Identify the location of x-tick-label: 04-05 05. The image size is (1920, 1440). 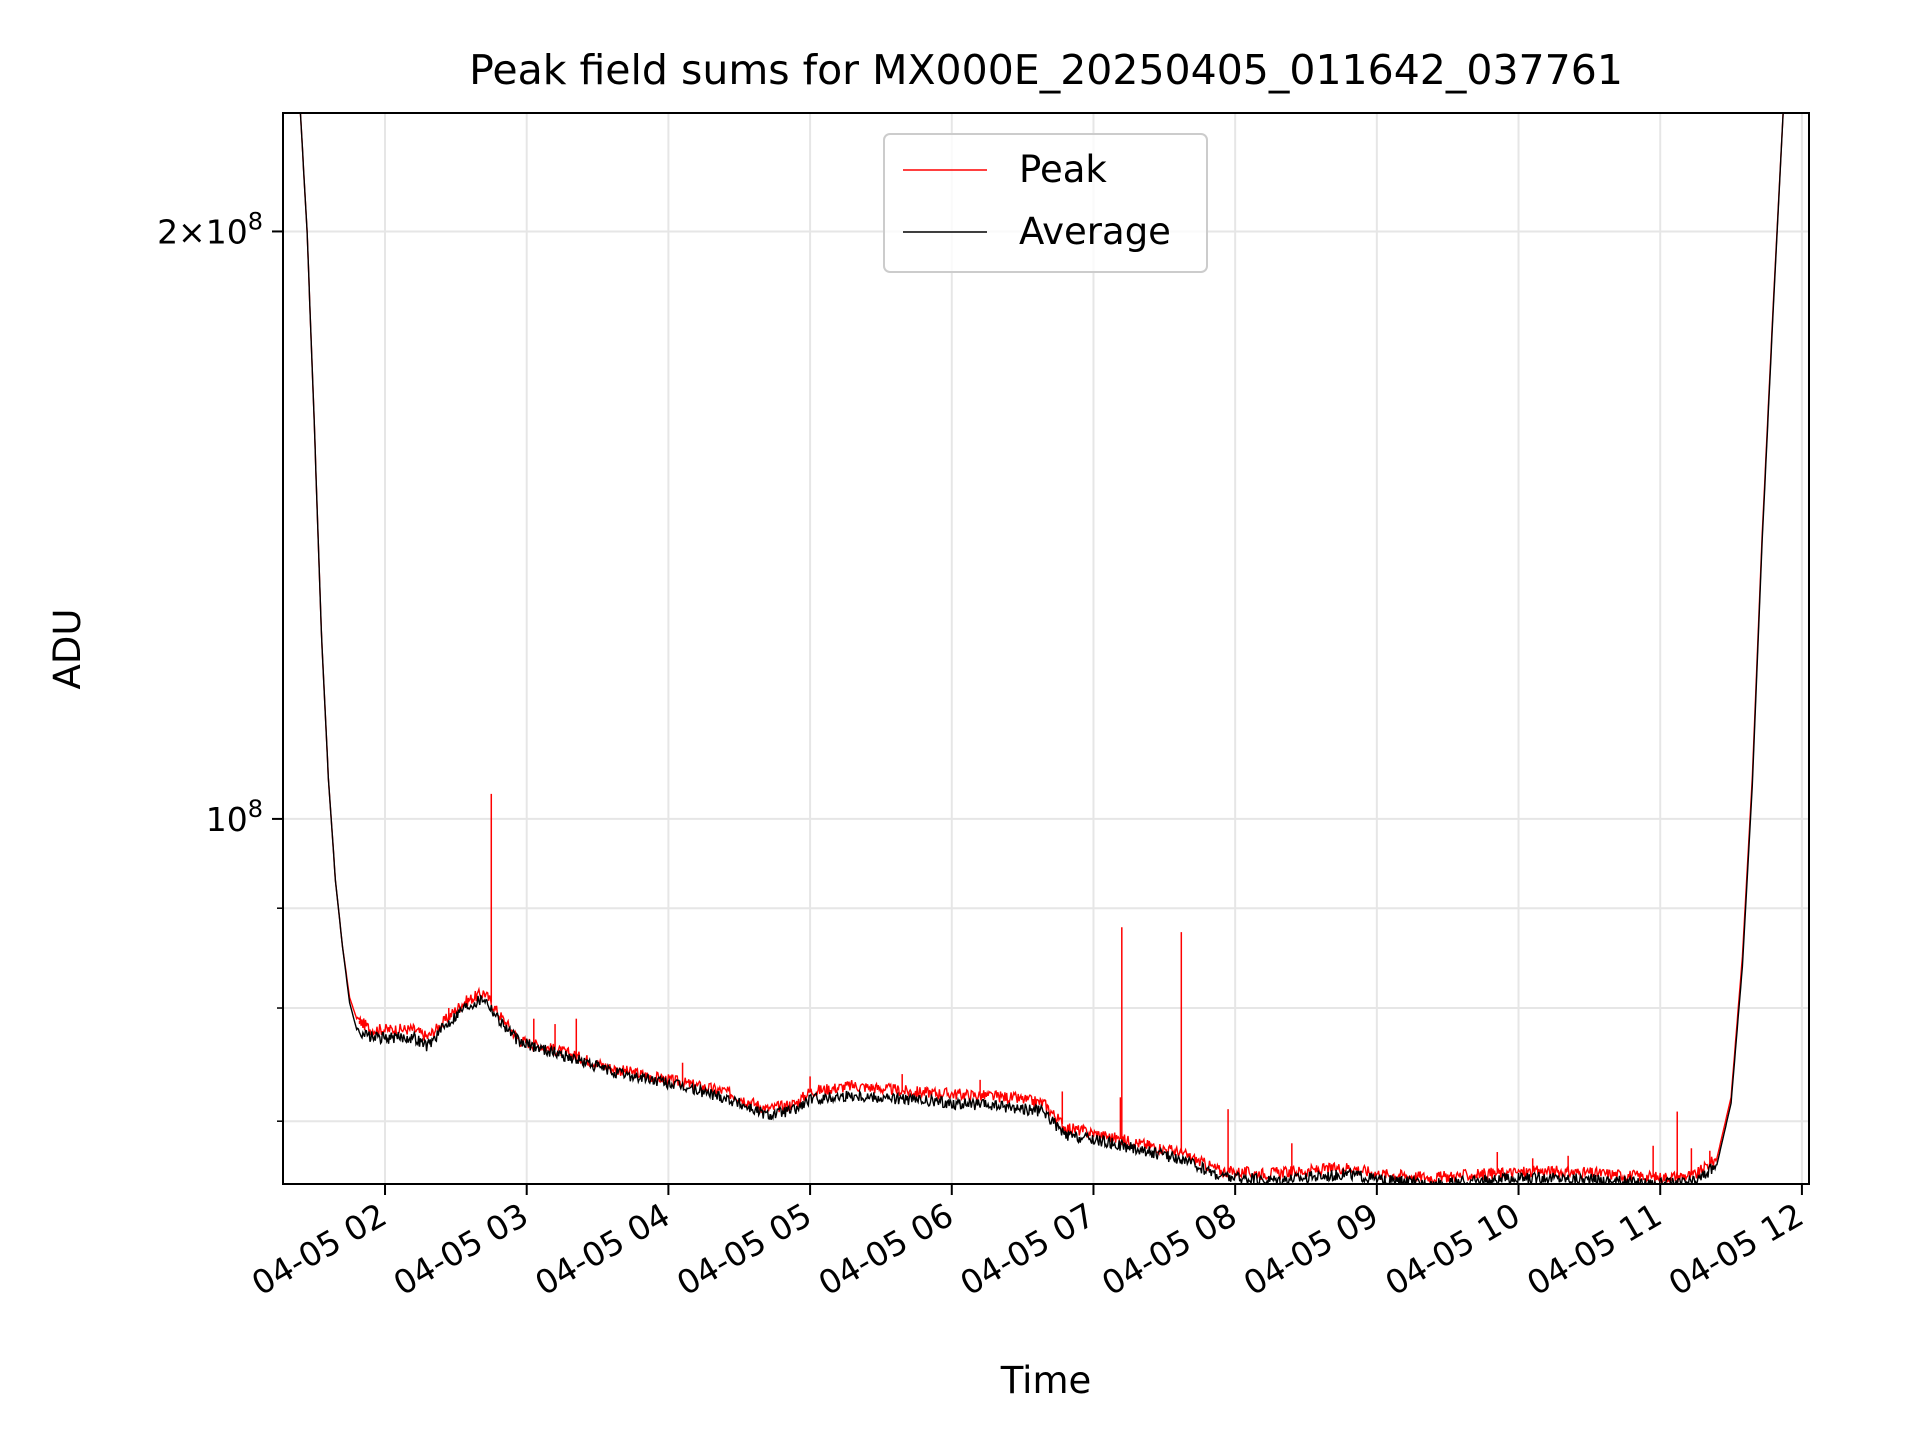
(744, 1249).